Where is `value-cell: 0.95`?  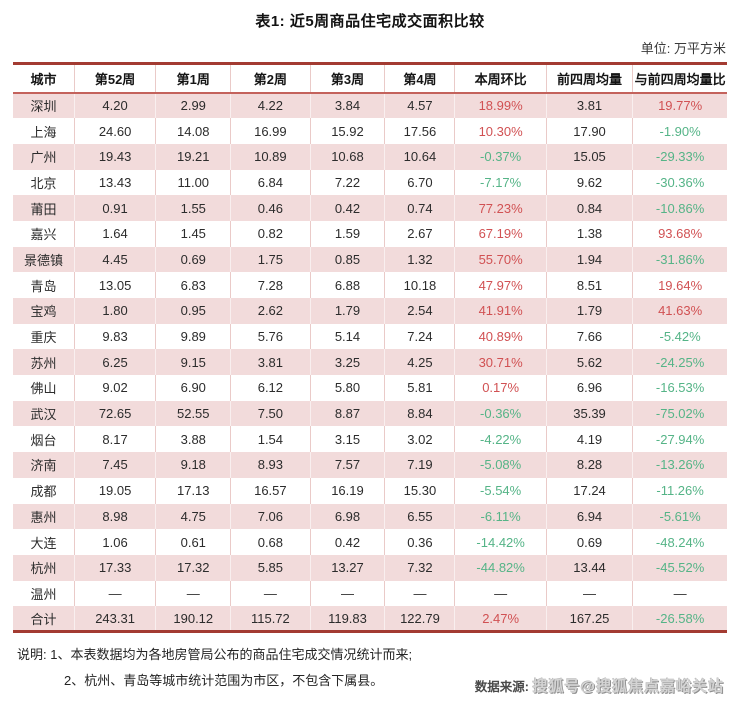
value-cell: 0.95 is located at coordinates (193, 311).